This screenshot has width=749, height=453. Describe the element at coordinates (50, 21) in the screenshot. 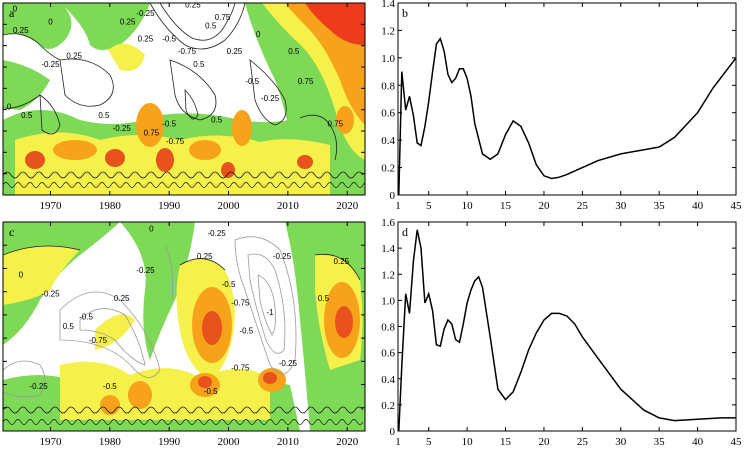

I see `panel-a-contour-label: 0` at that location.